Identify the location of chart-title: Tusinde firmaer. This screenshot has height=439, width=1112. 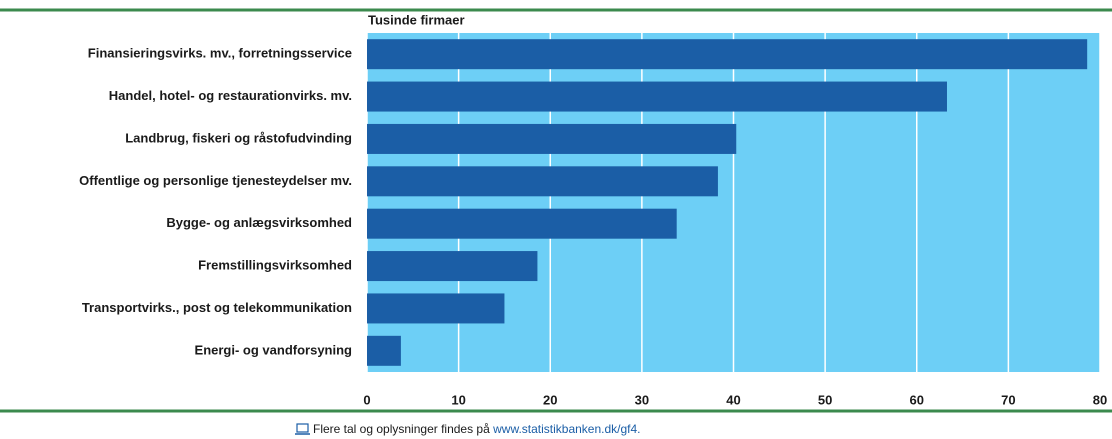
(416, 19).